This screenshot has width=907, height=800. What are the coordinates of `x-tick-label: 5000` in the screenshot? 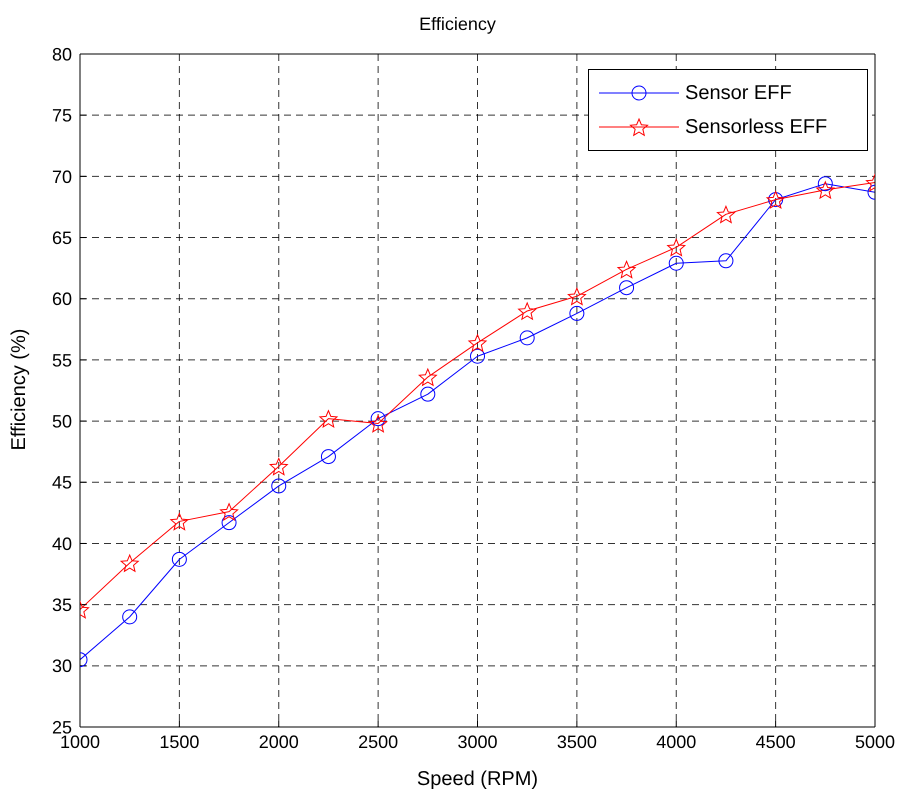 It's located at (875, 742).